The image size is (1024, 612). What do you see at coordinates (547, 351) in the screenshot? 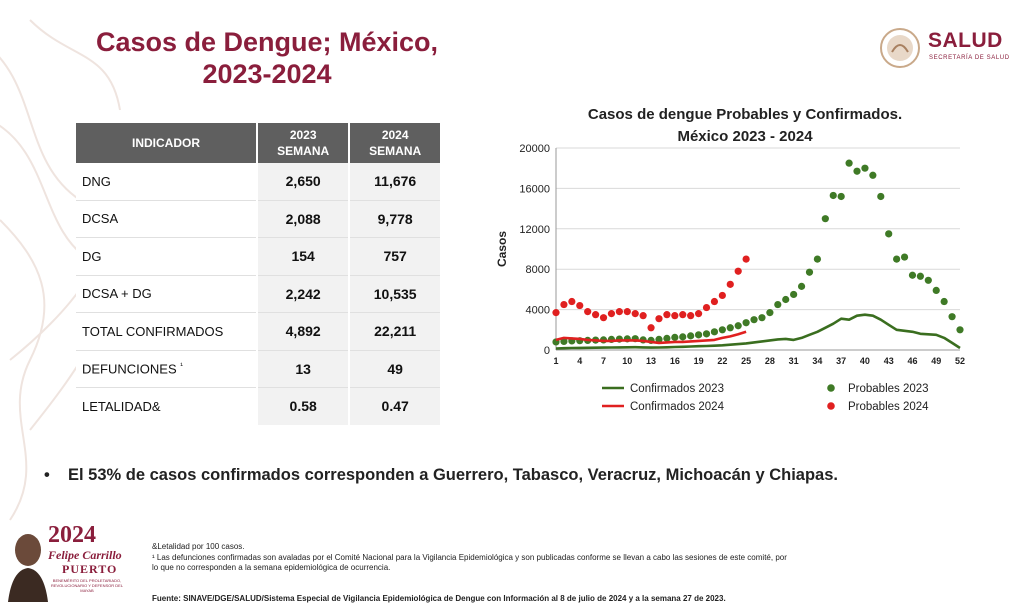
I see `y-tick-label: 0` at bounding box center [547, 351].